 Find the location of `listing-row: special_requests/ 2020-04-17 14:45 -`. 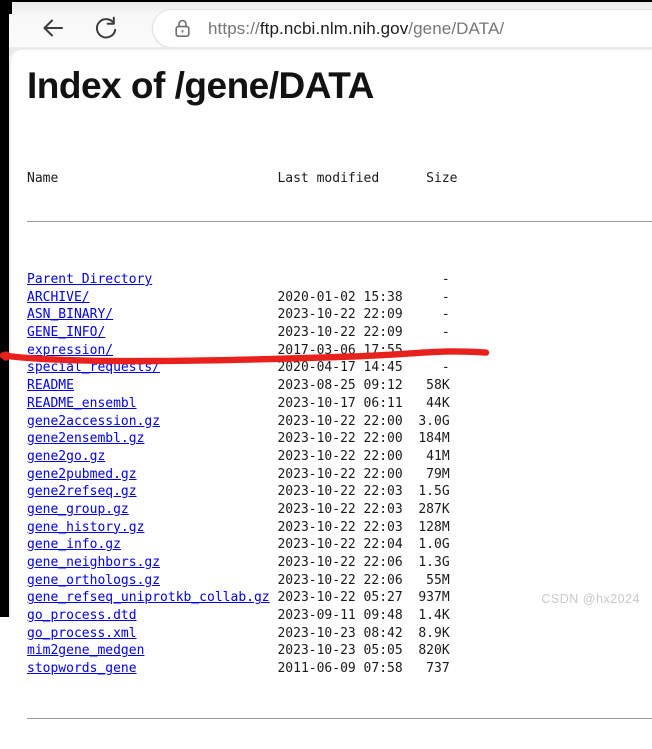

listing-row: special_requests/ 2020-04-17 14:45 - is located at coordinates (339, 368).